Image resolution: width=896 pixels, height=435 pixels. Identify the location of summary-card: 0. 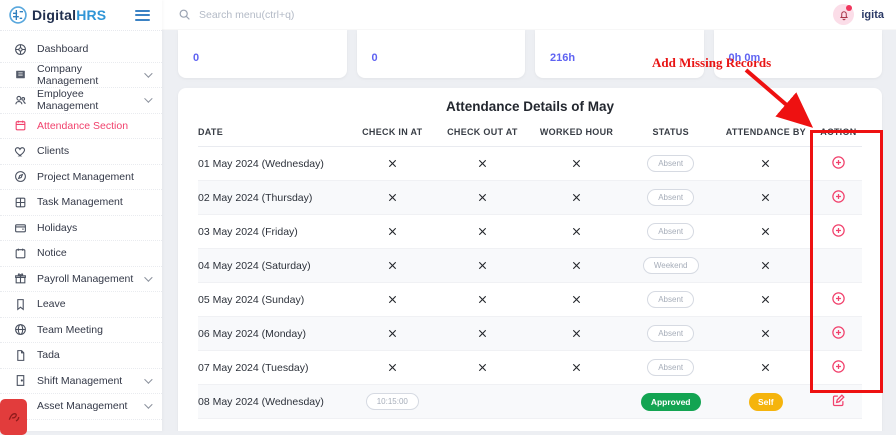
(262, 54).